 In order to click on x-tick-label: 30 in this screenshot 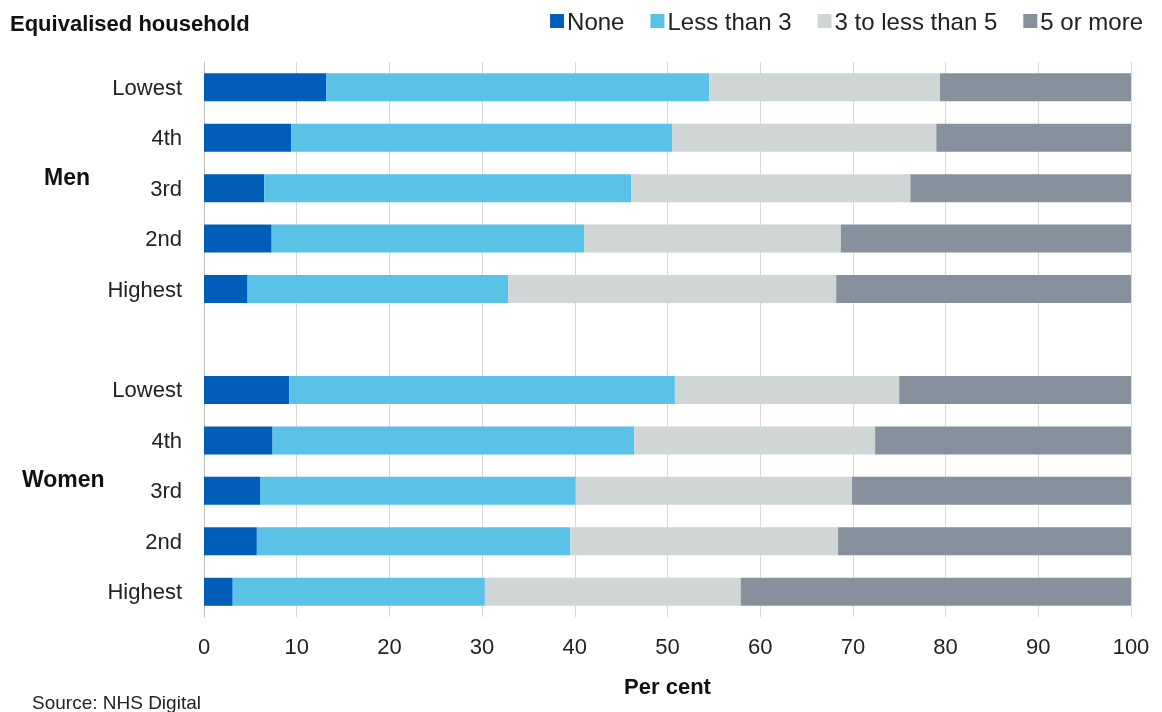, I will do `click(482, 646)`.